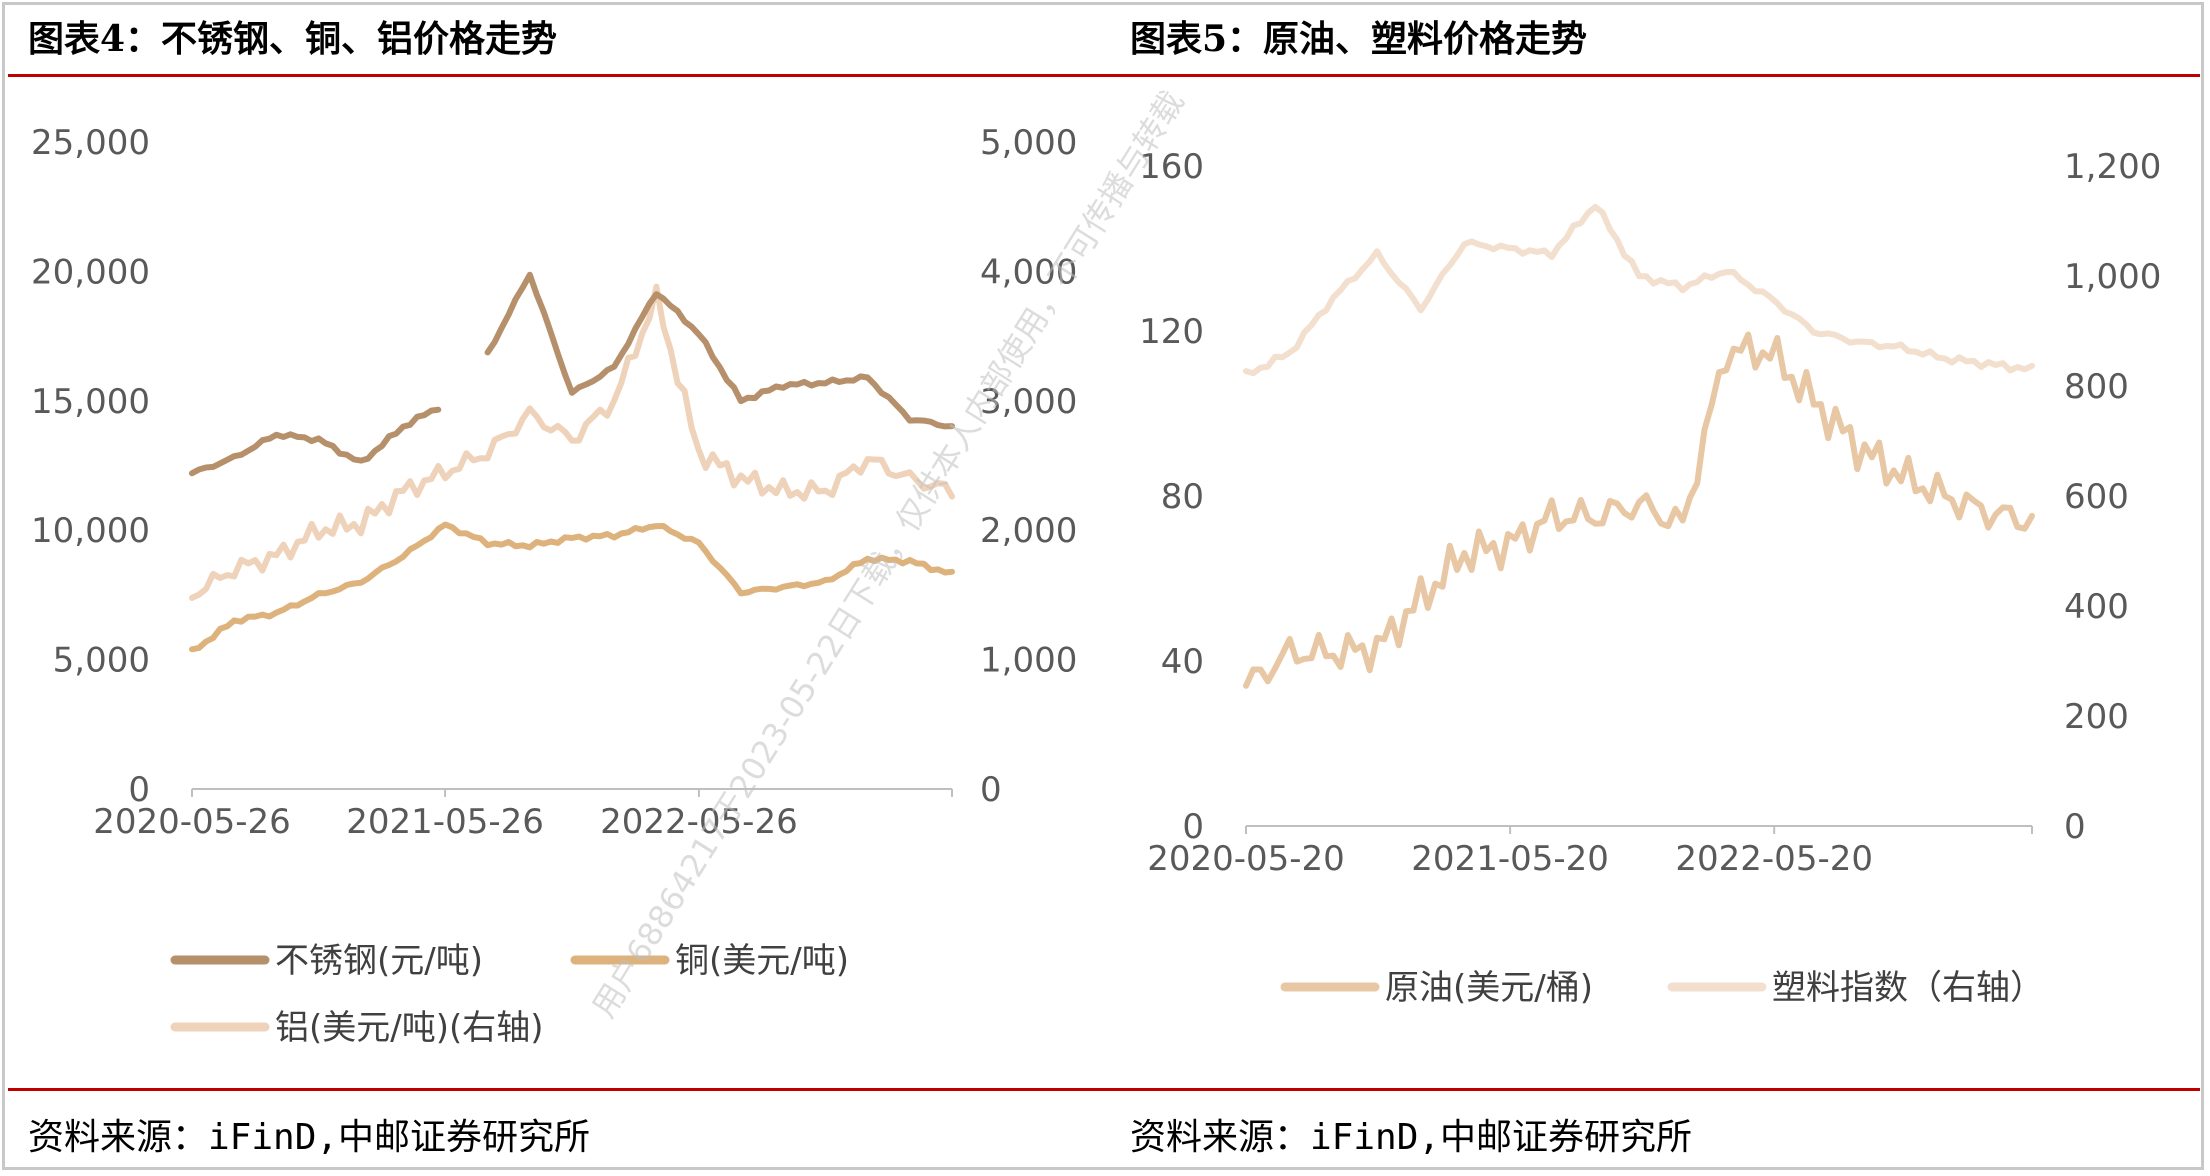 The height and width of the screenshot is (1176, 2210). What do you see at coordinates (2096, 717) in the screenshot?
I see `y-right-tick-label: 200` at bounding box center [2096, 717].